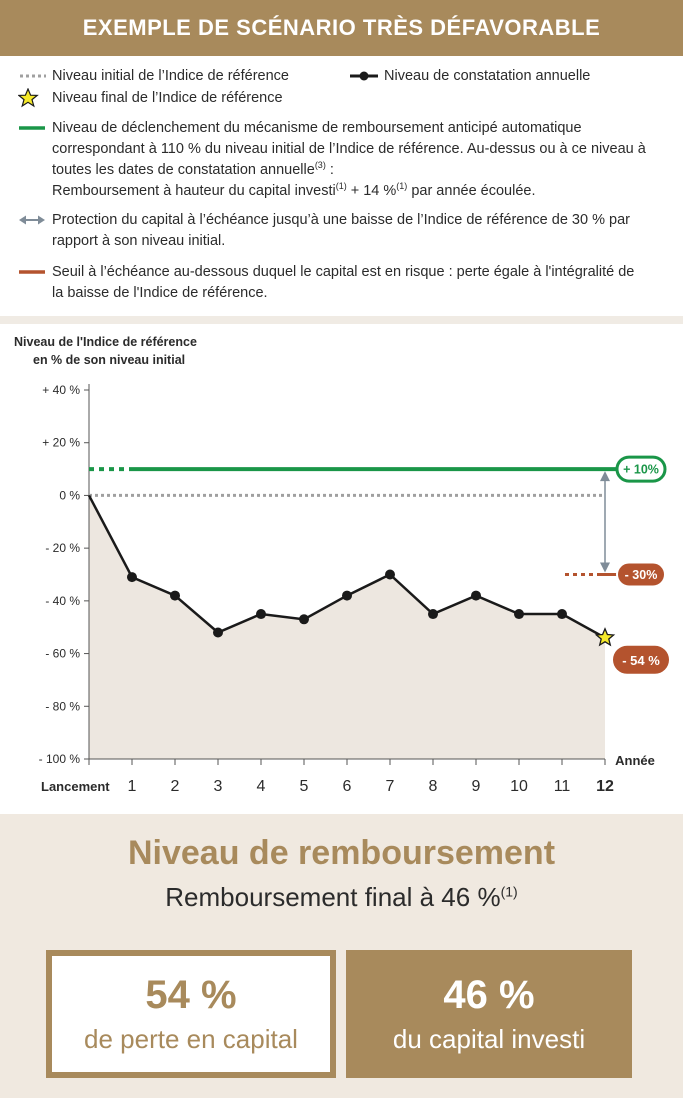  Describe the element at coordinates (28, 98) in the screenshot. I see `star-icon` at that location.